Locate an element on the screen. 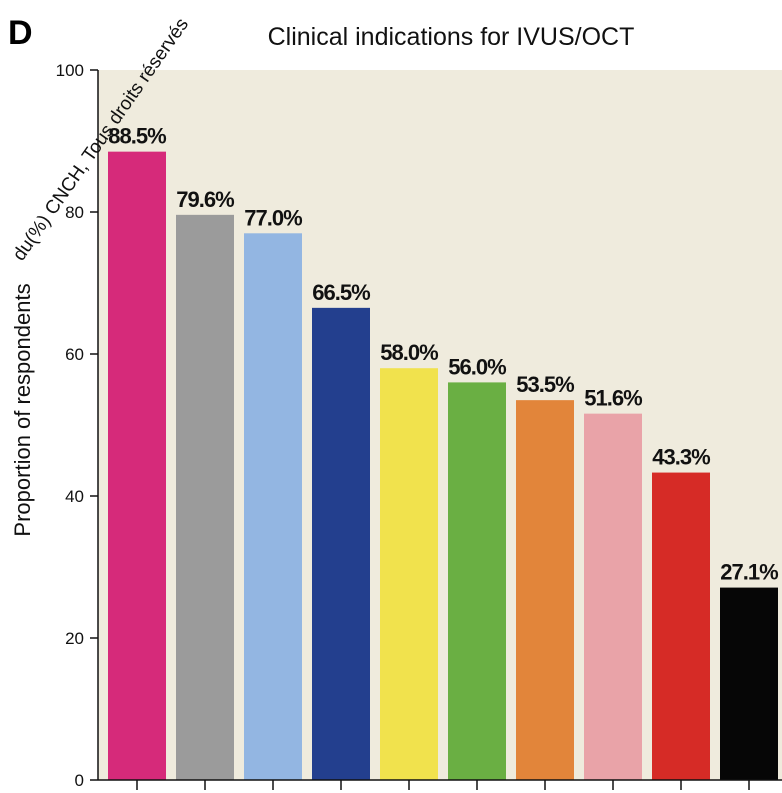 The height and width of the screenshot is (793, 782). panel-letter: D is located at coordinates (20, 33).